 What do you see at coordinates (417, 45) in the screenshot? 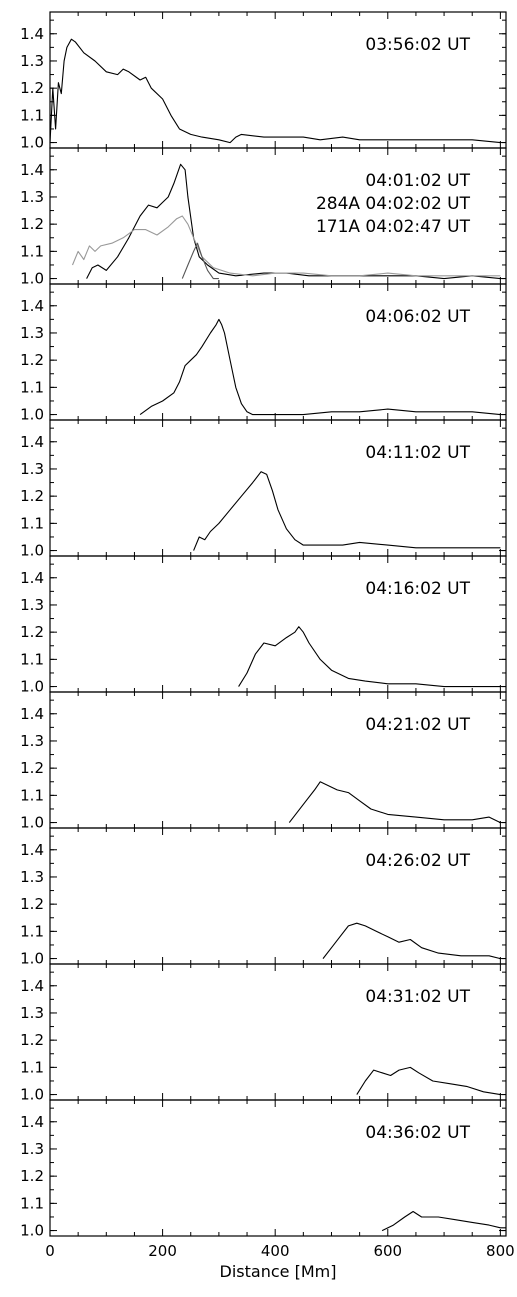
I see `panel-time-label: 03:56:02 UT` at bounding box center [417, 45].